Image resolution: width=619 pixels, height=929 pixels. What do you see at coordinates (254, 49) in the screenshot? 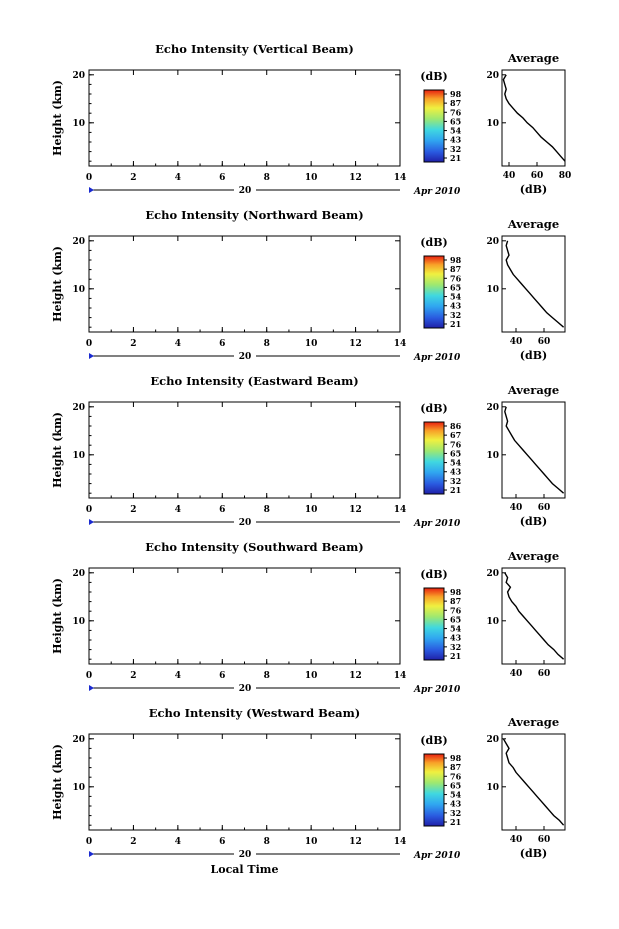
I see `panel-title: Echo Intensity (Vertical Beam)` at bounding box center [254, 49].